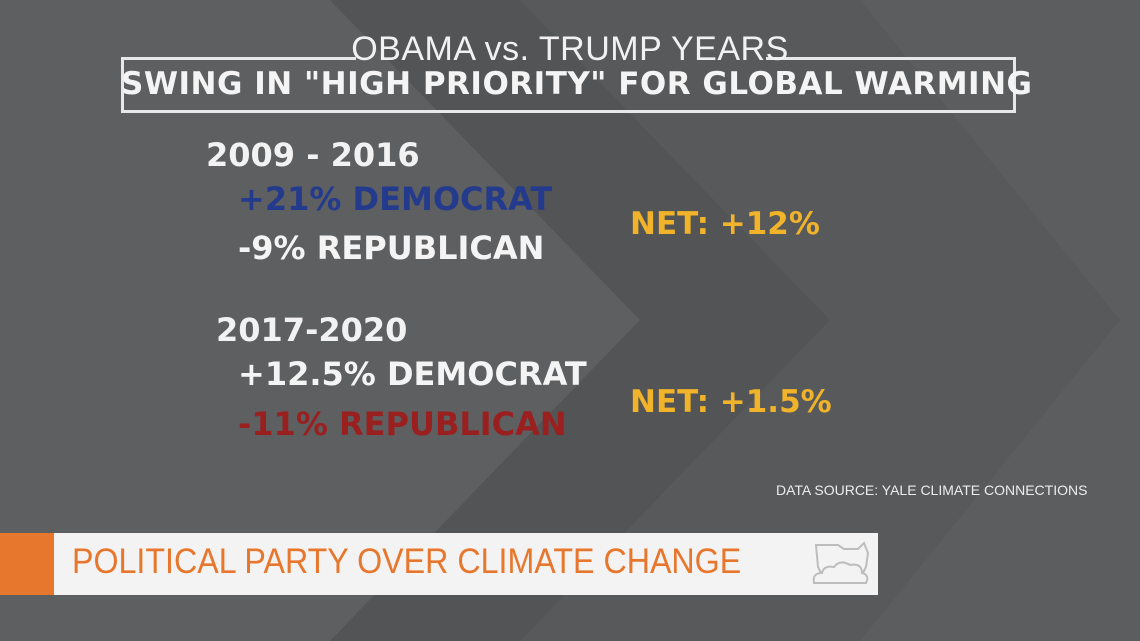 The width and height of the screenshot is (1140, 641). I want to click on democrat-swing-2009-2016: +21% DEMOCRAT, so click(395, 199).